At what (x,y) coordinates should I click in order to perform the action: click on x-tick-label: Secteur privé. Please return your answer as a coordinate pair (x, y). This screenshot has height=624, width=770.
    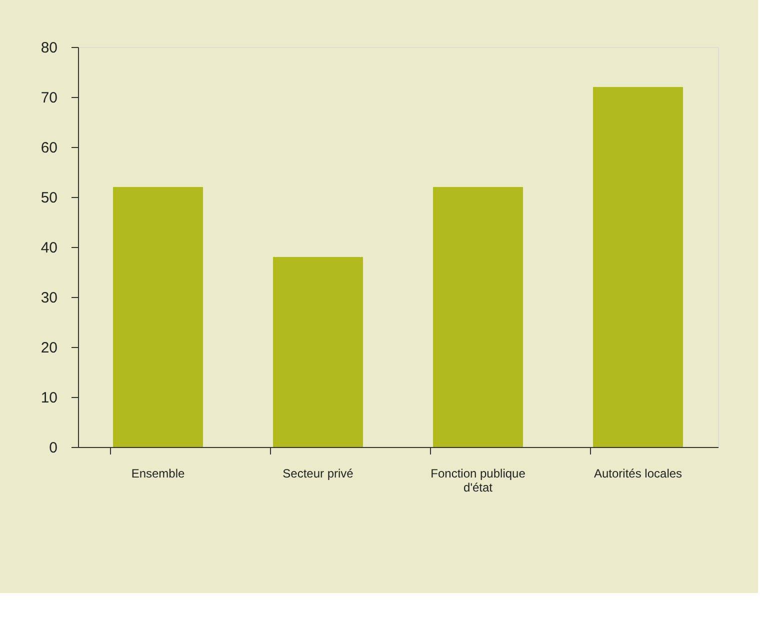
    Looking at the image, I should click on (318, 473).